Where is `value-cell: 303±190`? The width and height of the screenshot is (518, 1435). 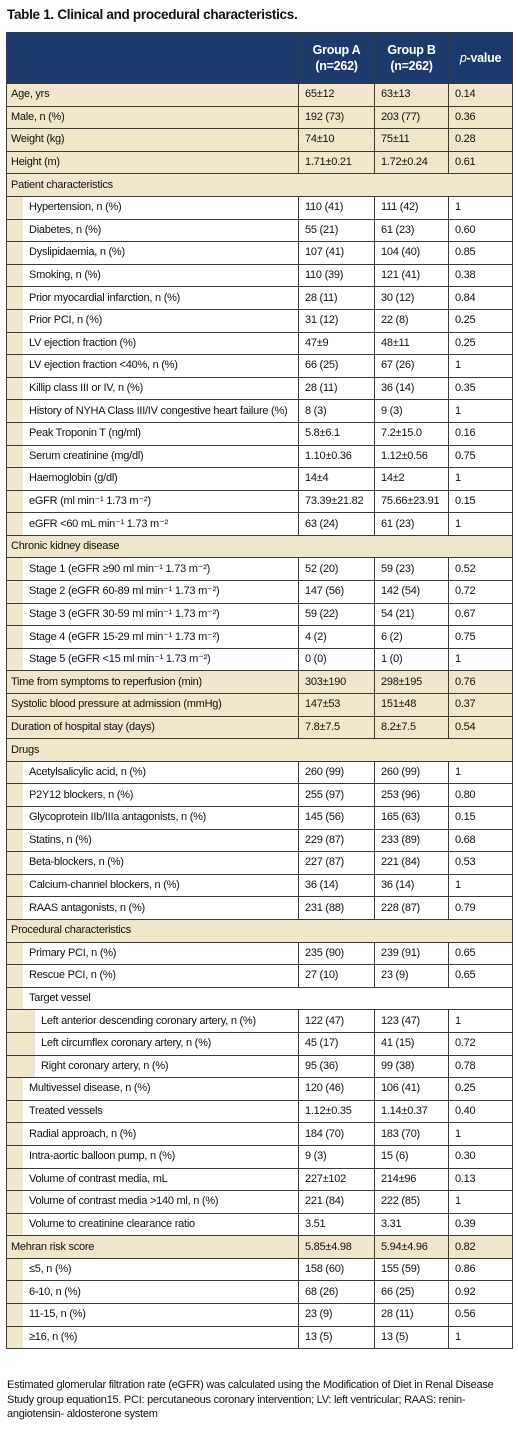 value-cell: 303±190 is located at coordinates (336, 682).